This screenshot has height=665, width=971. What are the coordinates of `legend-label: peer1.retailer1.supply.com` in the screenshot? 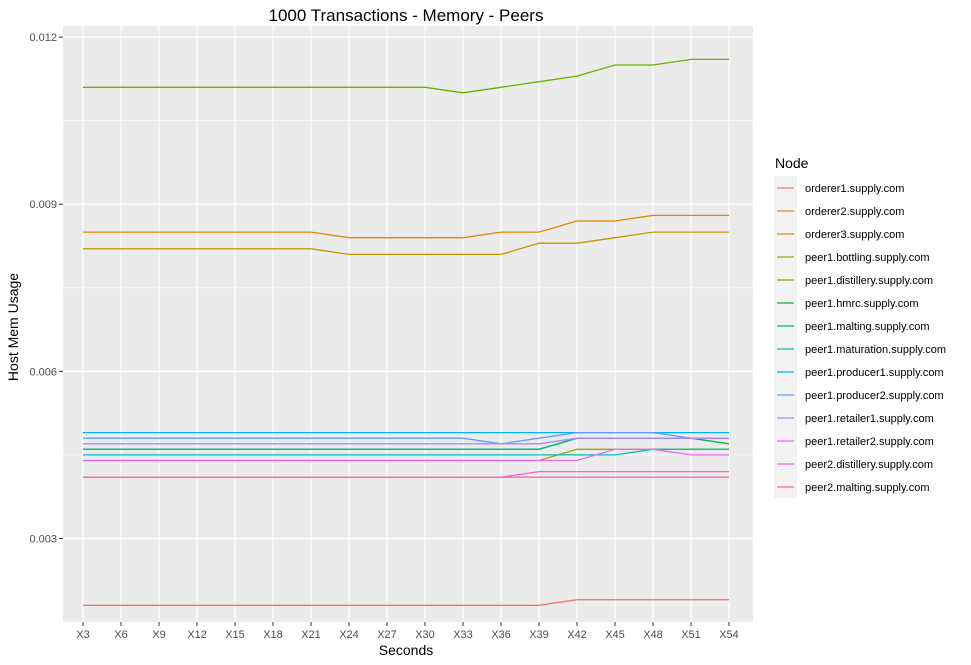 It's located at (869, 419).